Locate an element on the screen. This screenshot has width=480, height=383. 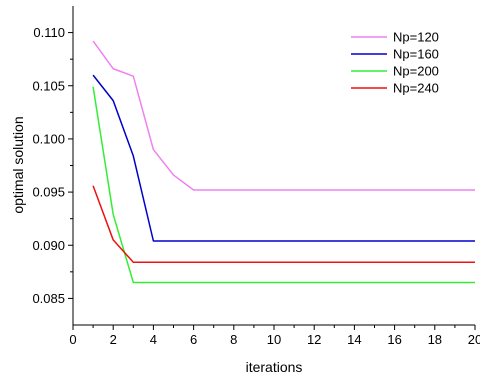
y-axis-title: optimal solution is located at coordinates (18, 164).